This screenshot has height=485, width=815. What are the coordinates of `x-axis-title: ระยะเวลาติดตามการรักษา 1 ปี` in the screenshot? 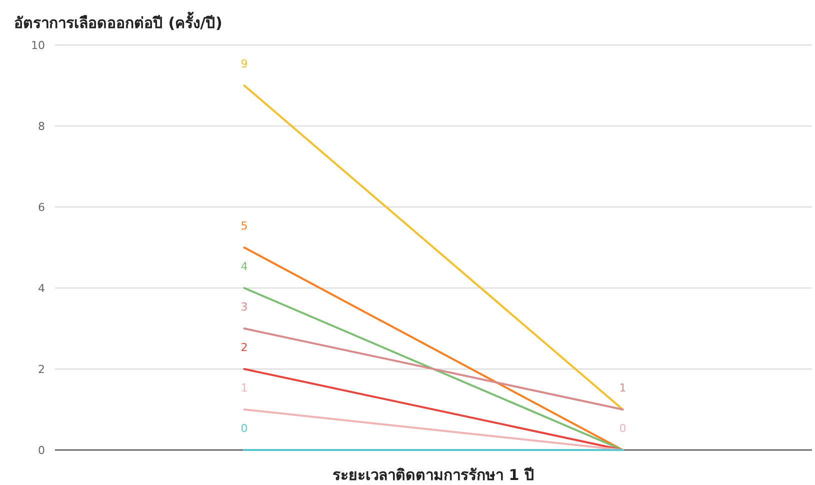 It's located at (433, 475).